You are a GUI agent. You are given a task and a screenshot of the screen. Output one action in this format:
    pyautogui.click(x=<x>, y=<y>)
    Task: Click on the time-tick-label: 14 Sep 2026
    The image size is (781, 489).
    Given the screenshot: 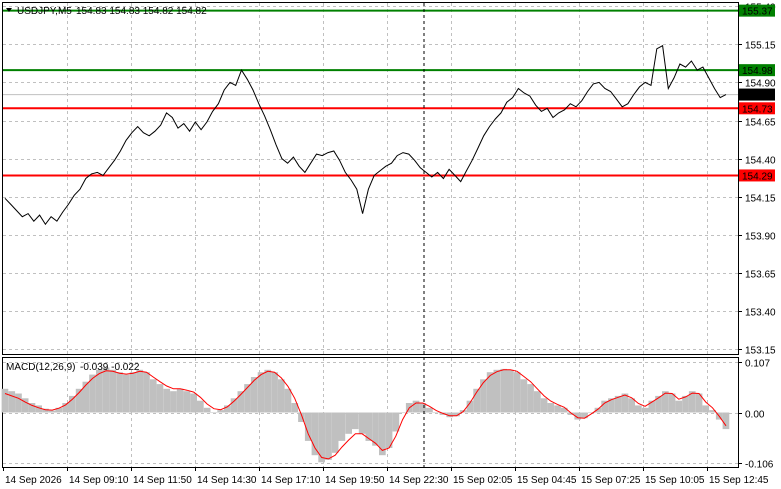 What is the action you would take?
    pyautogui.click(x=33, y=480)
    